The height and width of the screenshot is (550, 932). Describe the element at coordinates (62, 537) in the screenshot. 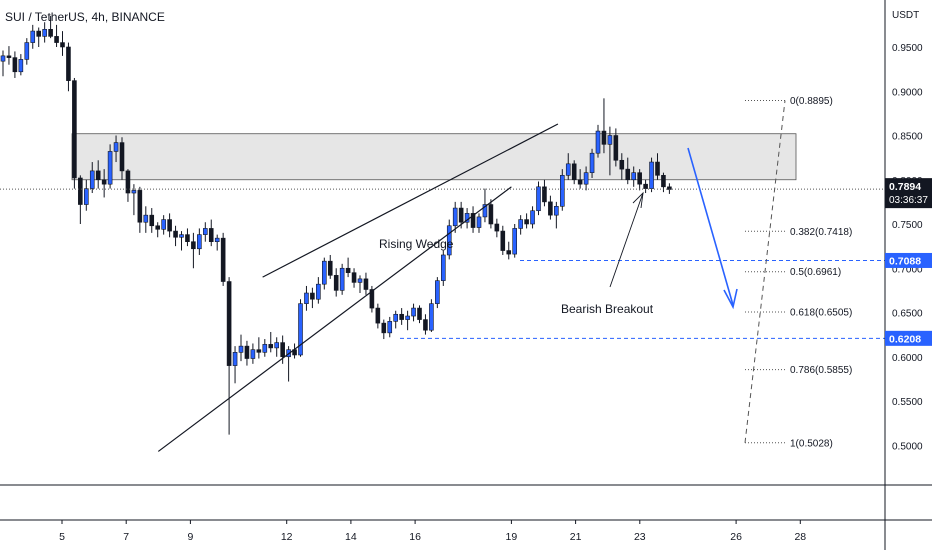

I see `time-tick-label: 5` at that location.